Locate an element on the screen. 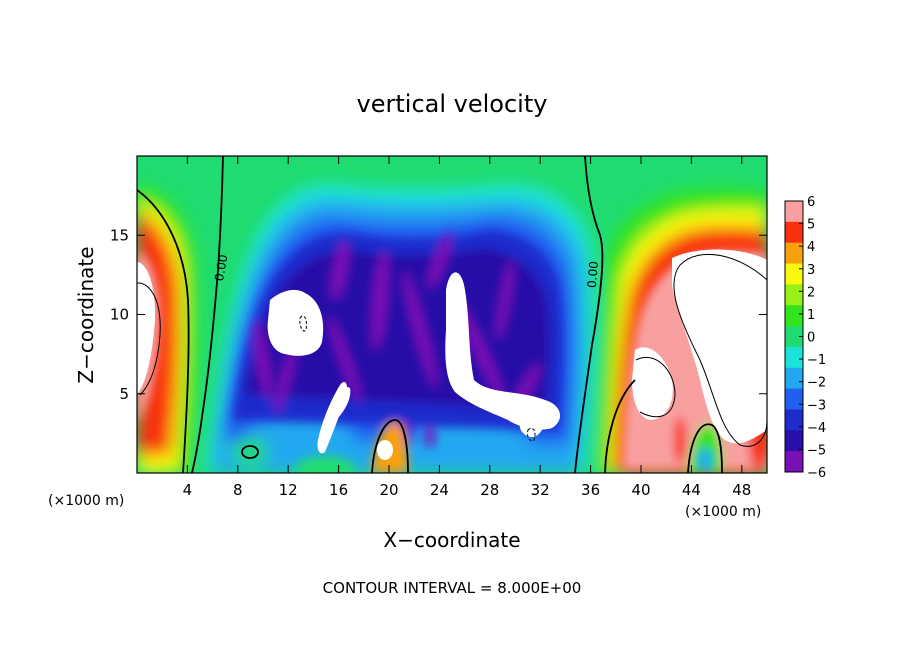  colorbar-tick-label: −6 is located at coordinates (816, 473).